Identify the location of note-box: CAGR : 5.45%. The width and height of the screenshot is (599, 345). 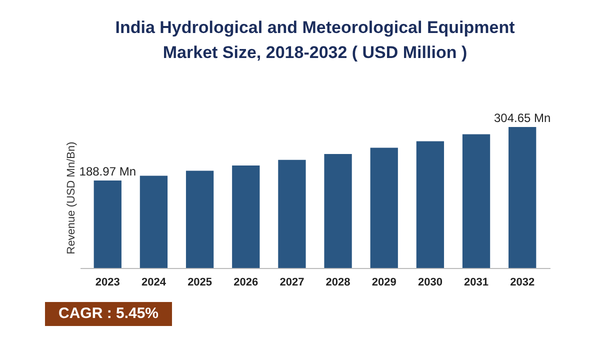
(108, 314).